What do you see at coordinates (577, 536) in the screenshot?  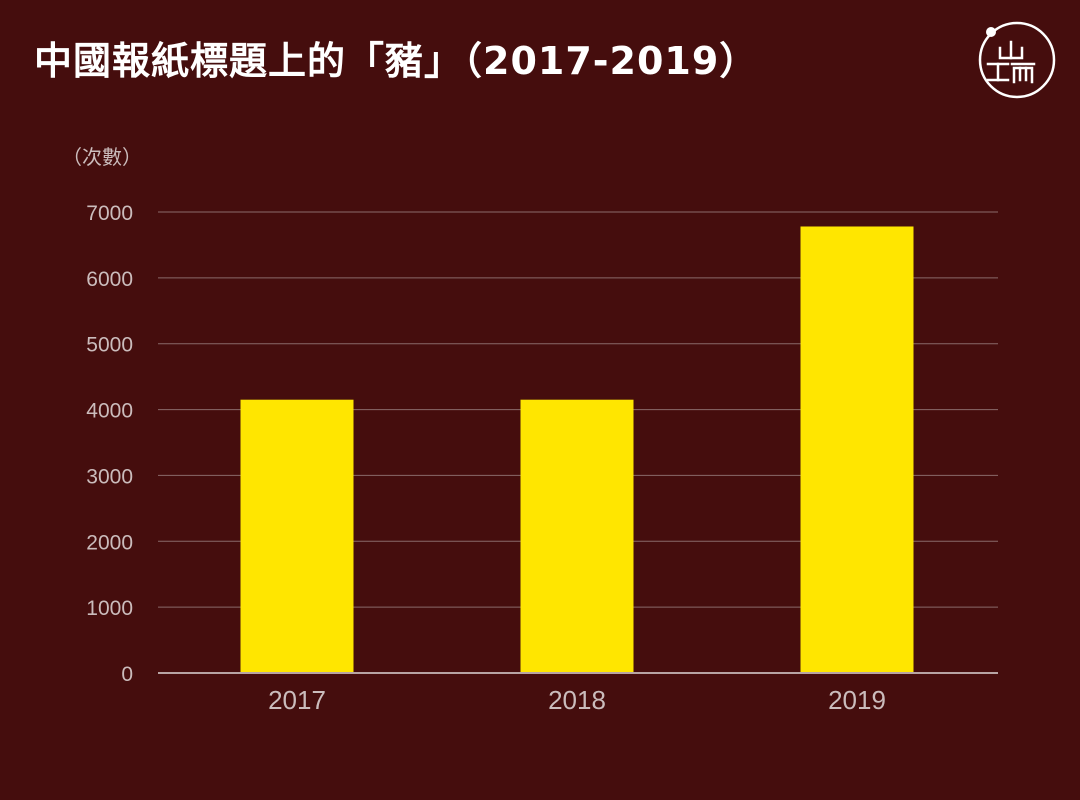 I see `bar-2018` at bounding box center [577, 536].